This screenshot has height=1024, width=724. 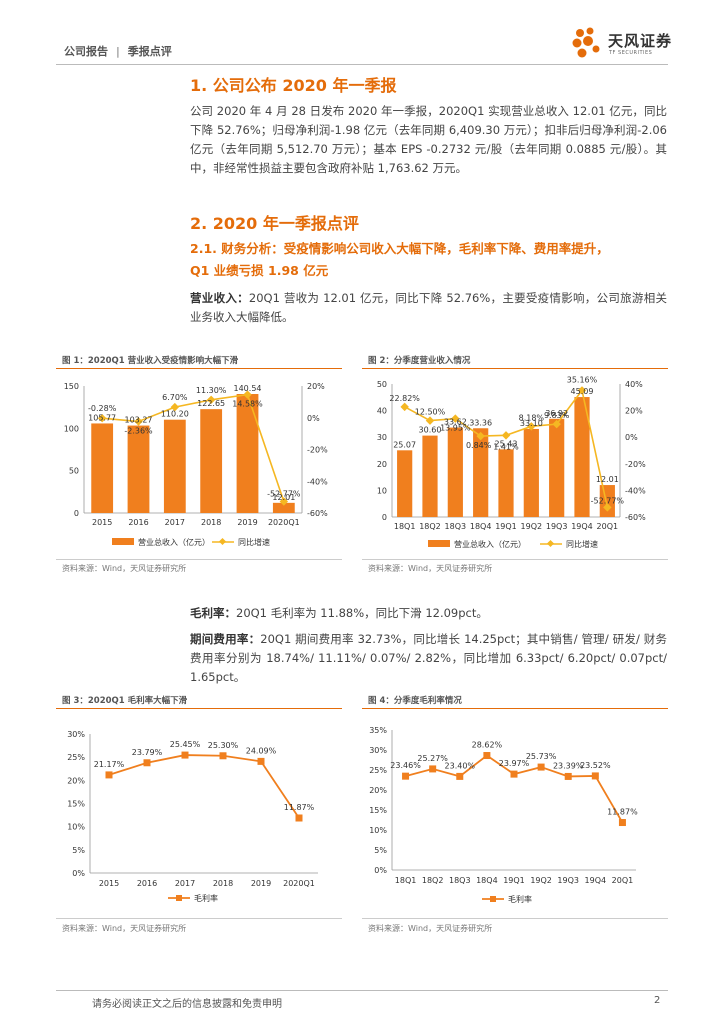 What do you see at coordinates (78, 850) in the screenshot?
I see `y-tick-label: 5%` at bounding box center [78, 850].